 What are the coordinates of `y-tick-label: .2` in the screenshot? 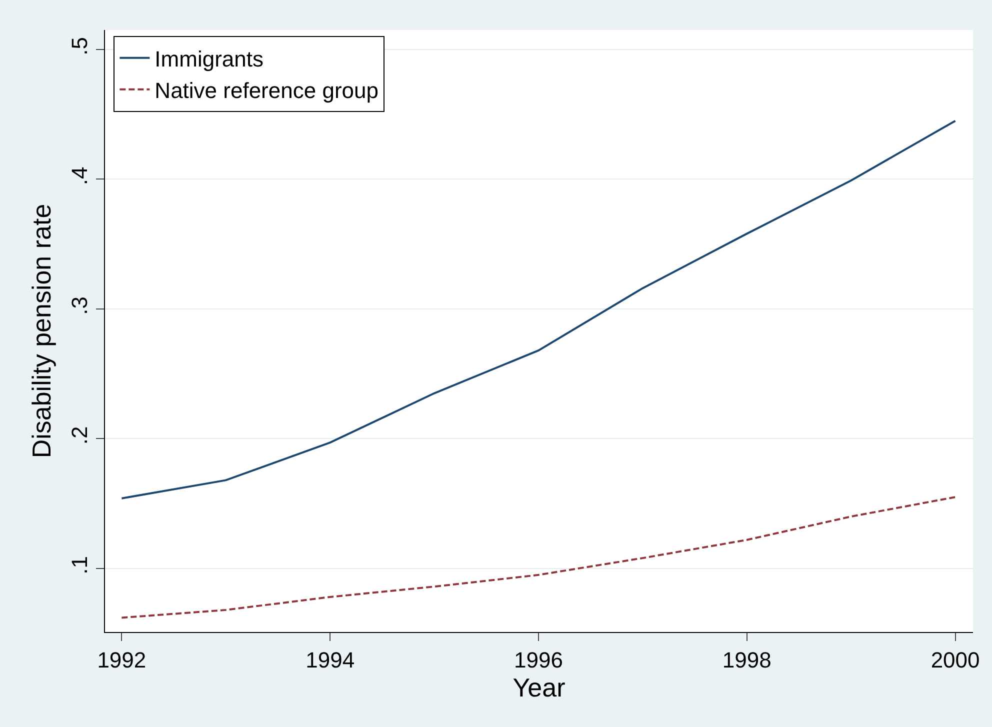 It's located at (79, 435).